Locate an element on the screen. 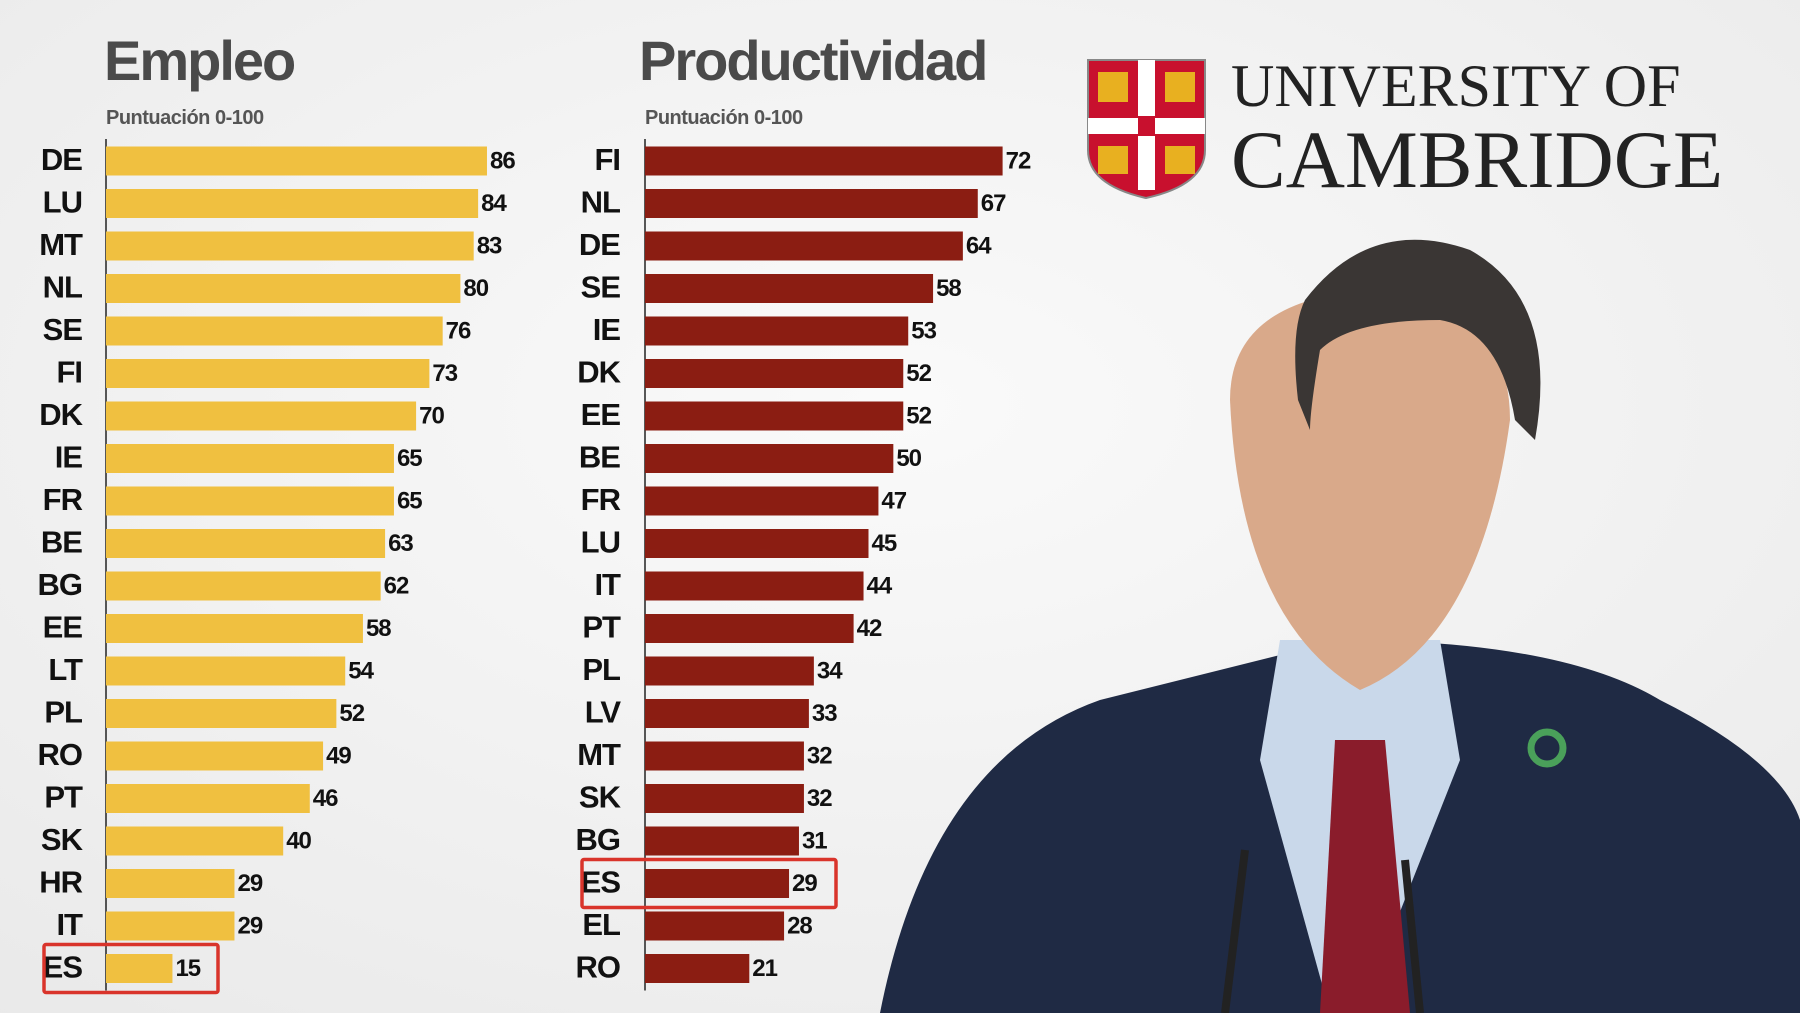  category-label: LU is located at coordinates (62, 202).